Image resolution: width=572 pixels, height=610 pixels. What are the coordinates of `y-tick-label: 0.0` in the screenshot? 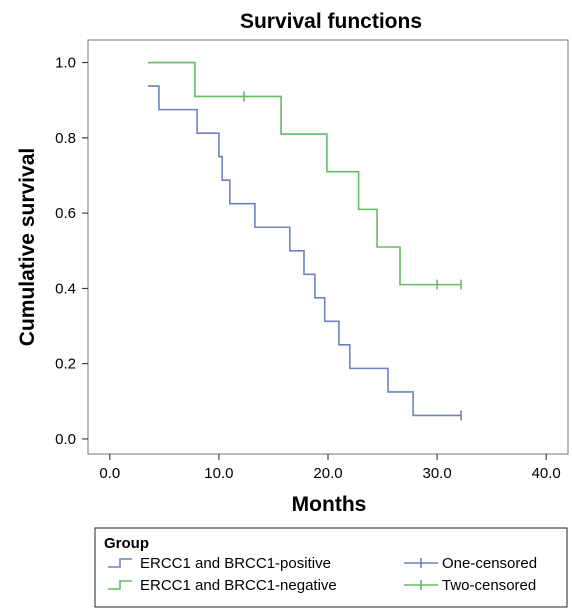 It's located at (65, 439).